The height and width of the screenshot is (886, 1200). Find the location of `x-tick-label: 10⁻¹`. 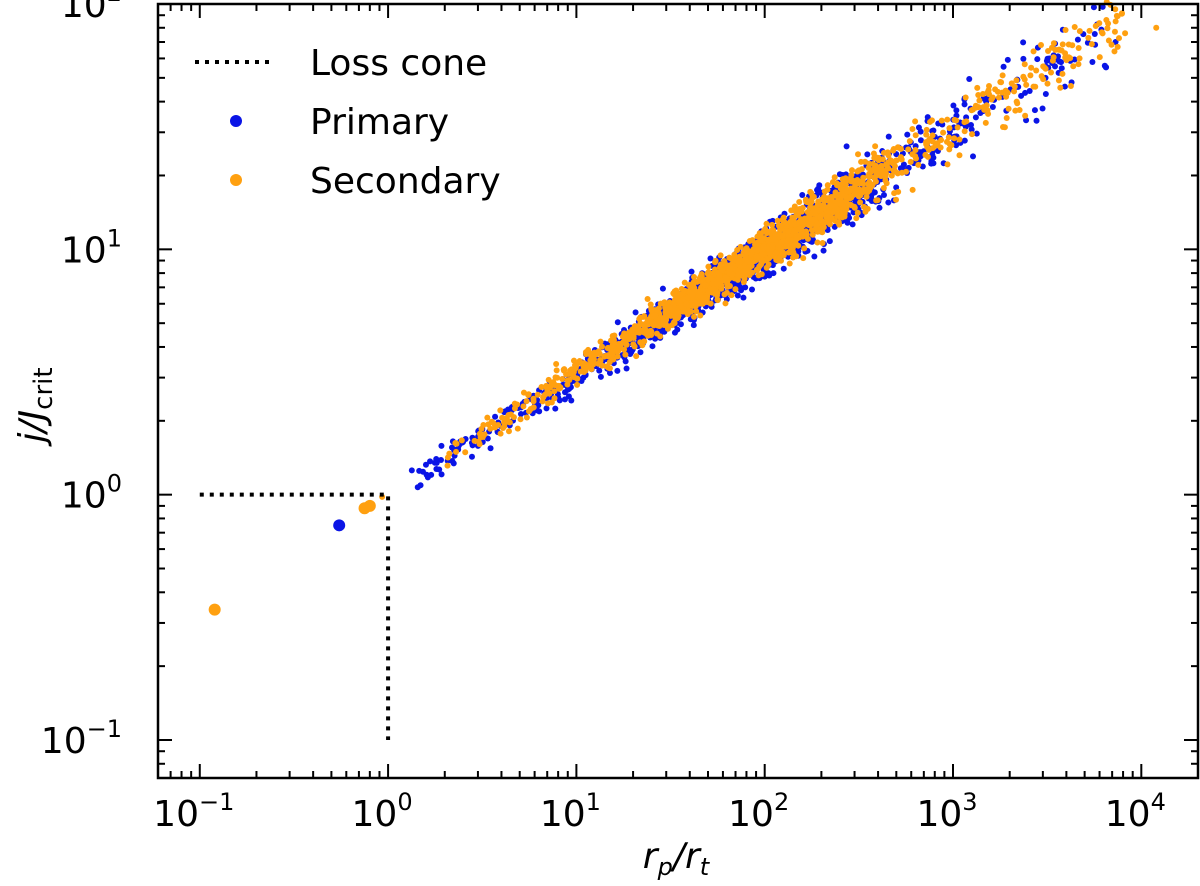

x-tick-label: 10⁻¹ is located at coordinates (193, 811).